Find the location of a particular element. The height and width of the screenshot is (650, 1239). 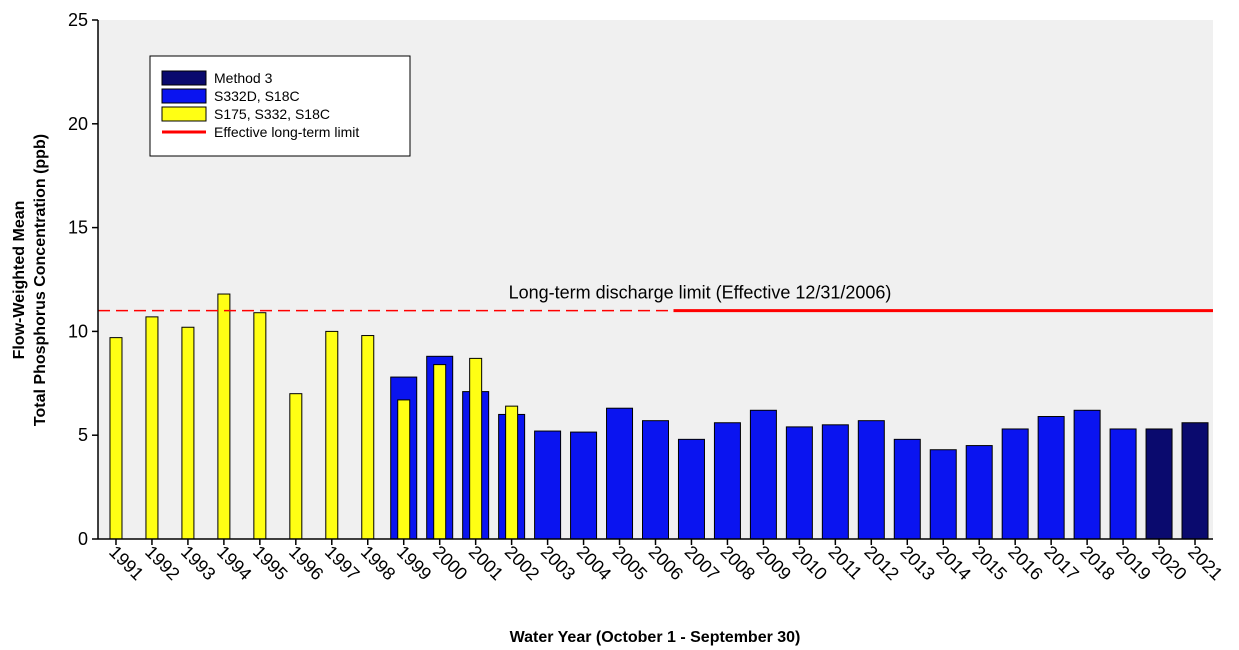

x-tick-label: 1996 is located at coordinates (306, 563).